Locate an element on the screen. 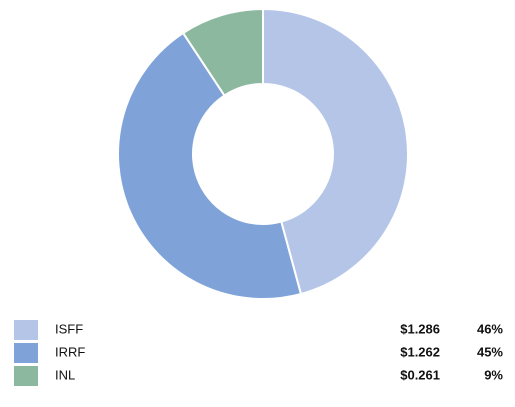  value-label: $1.262 is located at coordinates (420, 351).